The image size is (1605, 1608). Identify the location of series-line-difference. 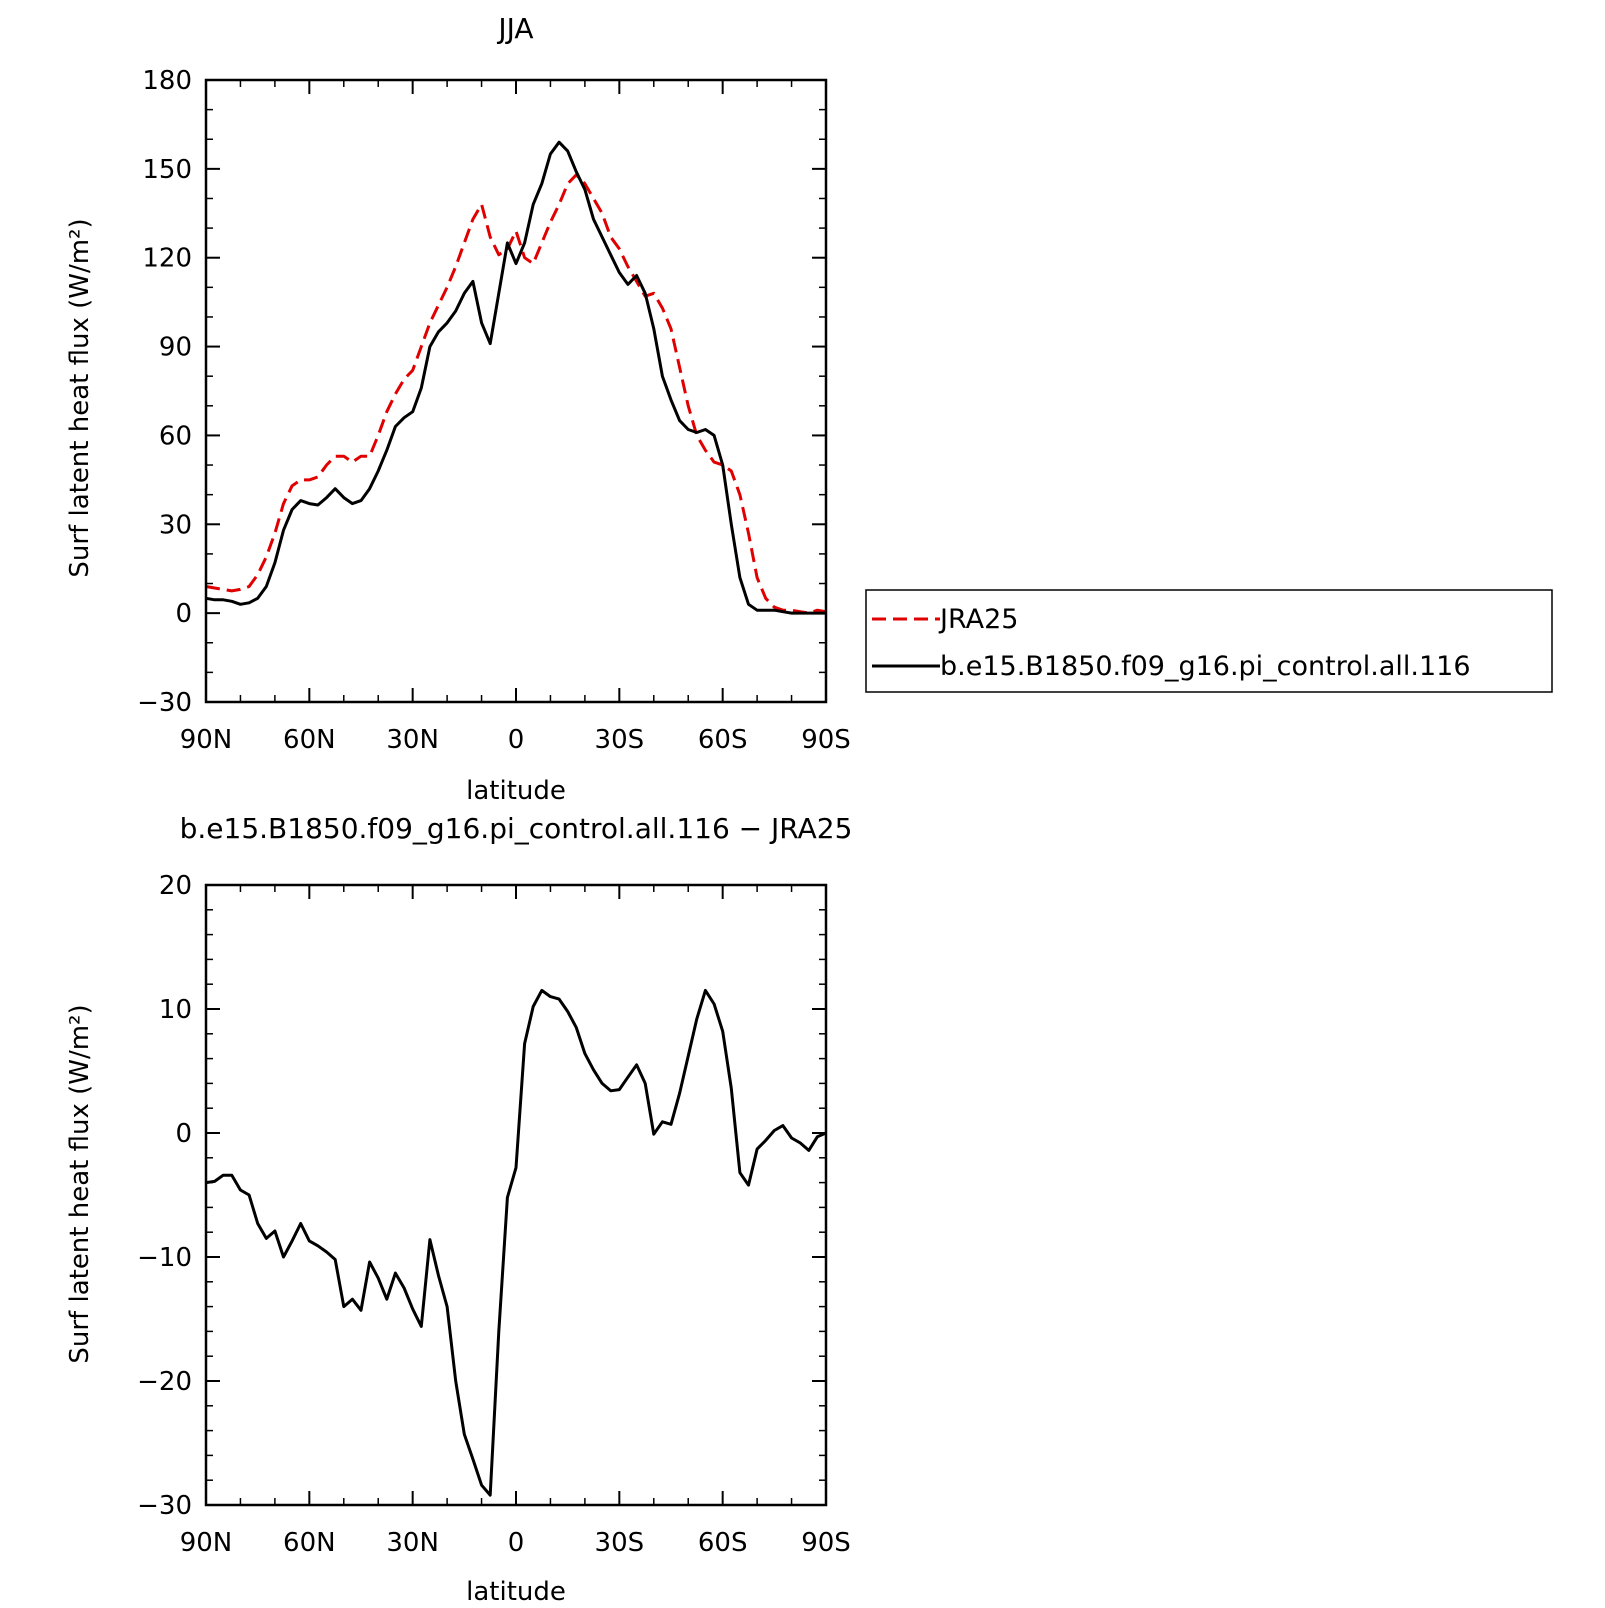
(516, 1242).